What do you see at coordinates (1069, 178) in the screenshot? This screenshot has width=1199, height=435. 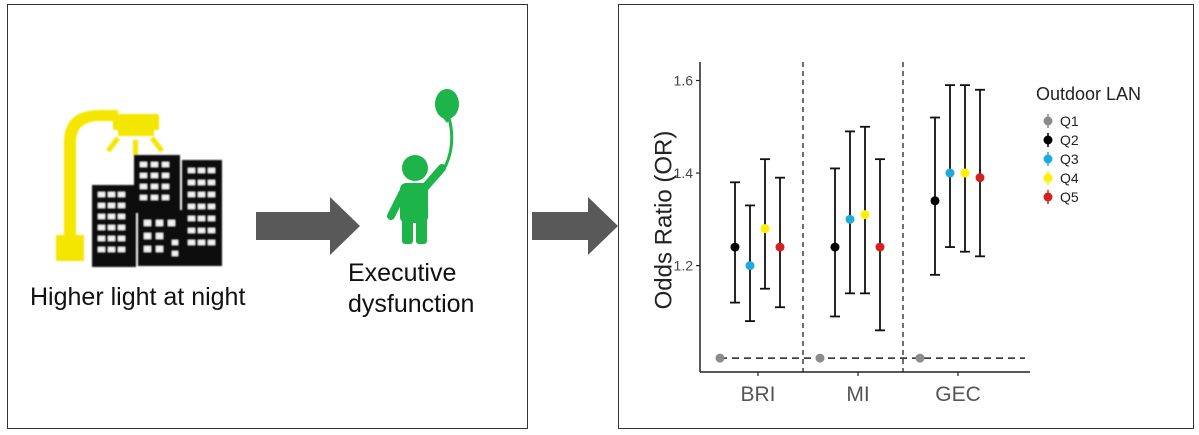 I see `legend-label: Q4` at bounding box center [1069, 178].